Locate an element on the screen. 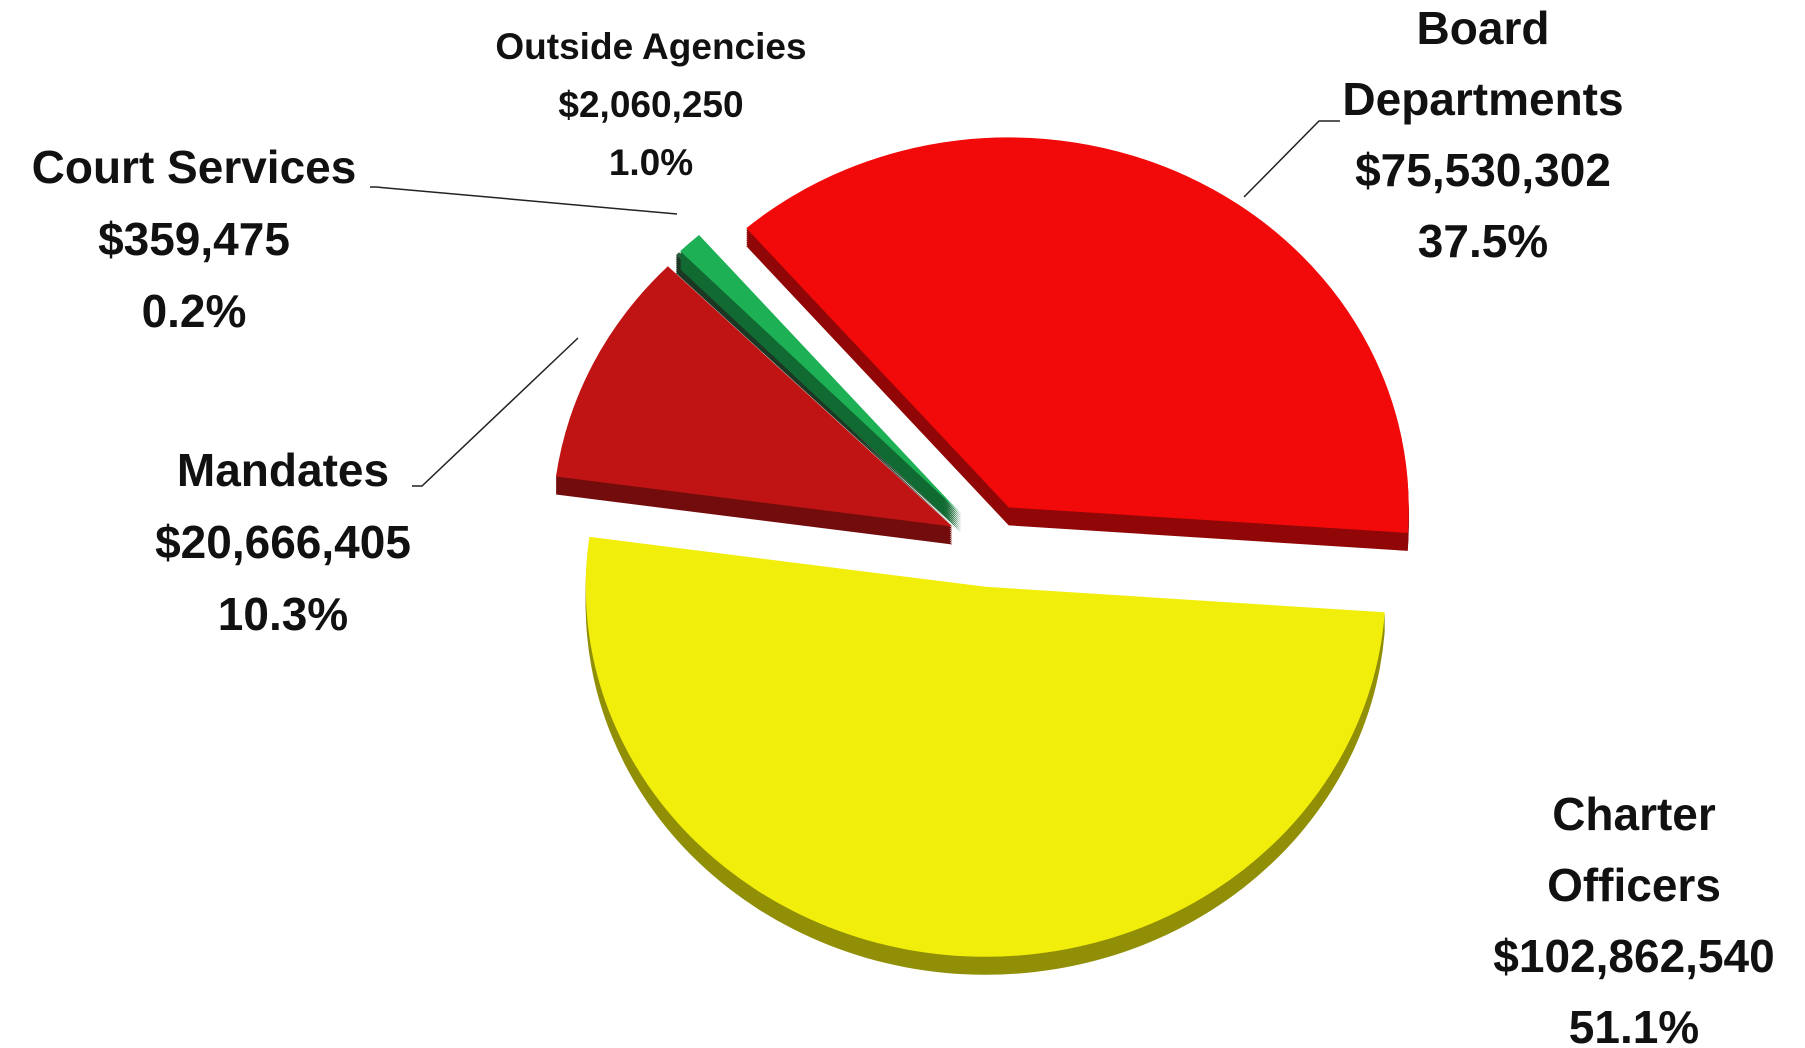 The image size is (1805, 1048). percentage-label: 37.5% is located at coordinates (1483, 241).